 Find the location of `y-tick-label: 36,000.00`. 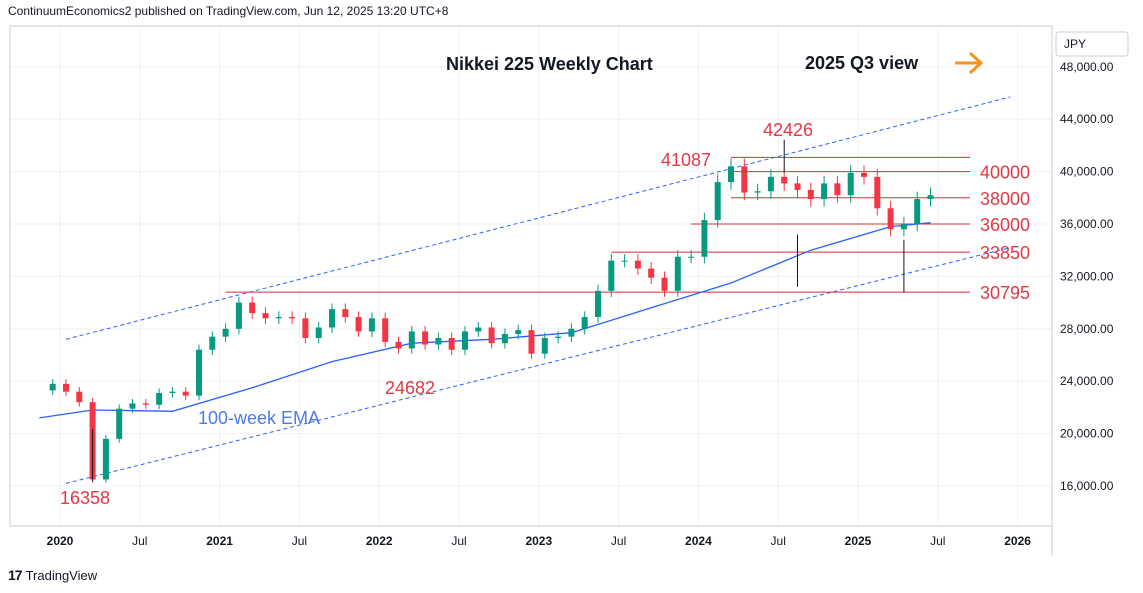

y-tick-label: 36,000.00 is located at coordinates (1087, 224).